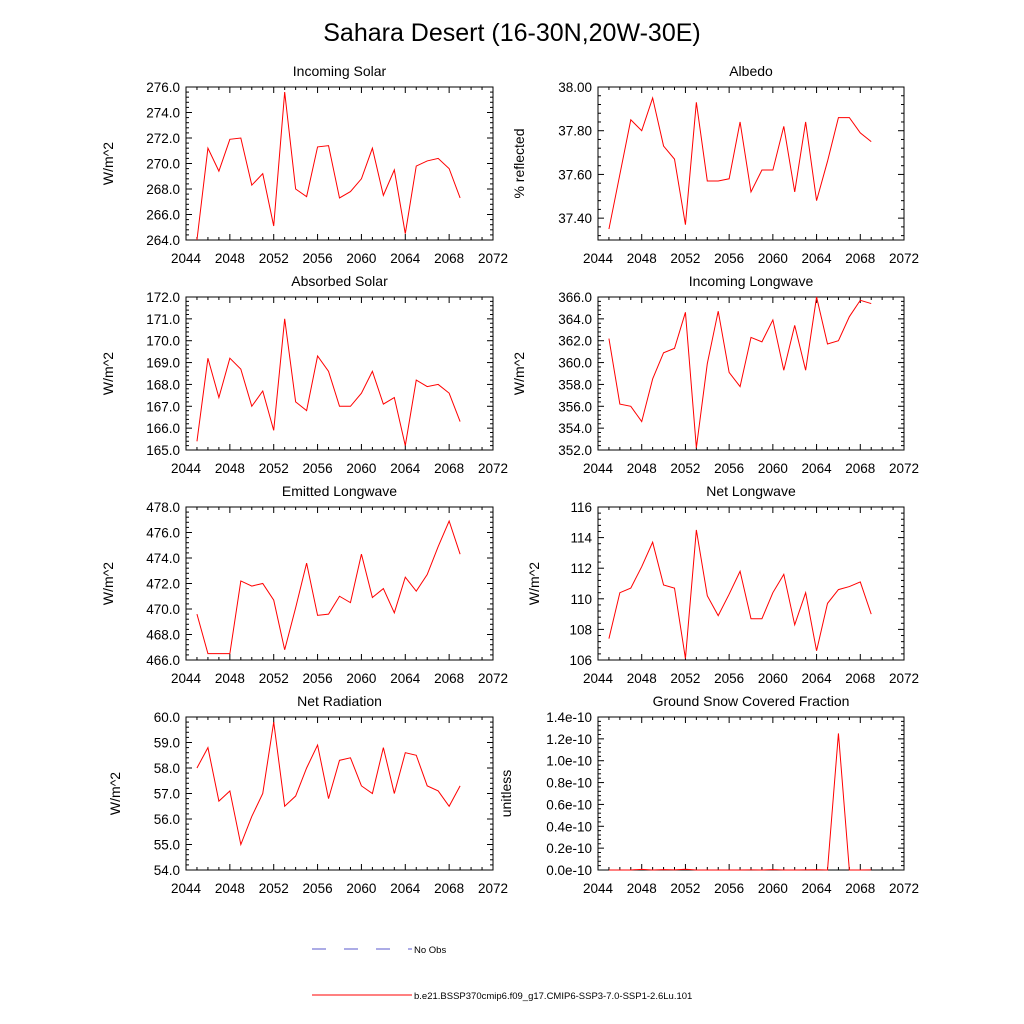 The height and width of the screenshot is (1024, 1024). Describe the element at coordinates (163, 341) in the screenshot. I see `y-tick-label: 170.0` at that location.